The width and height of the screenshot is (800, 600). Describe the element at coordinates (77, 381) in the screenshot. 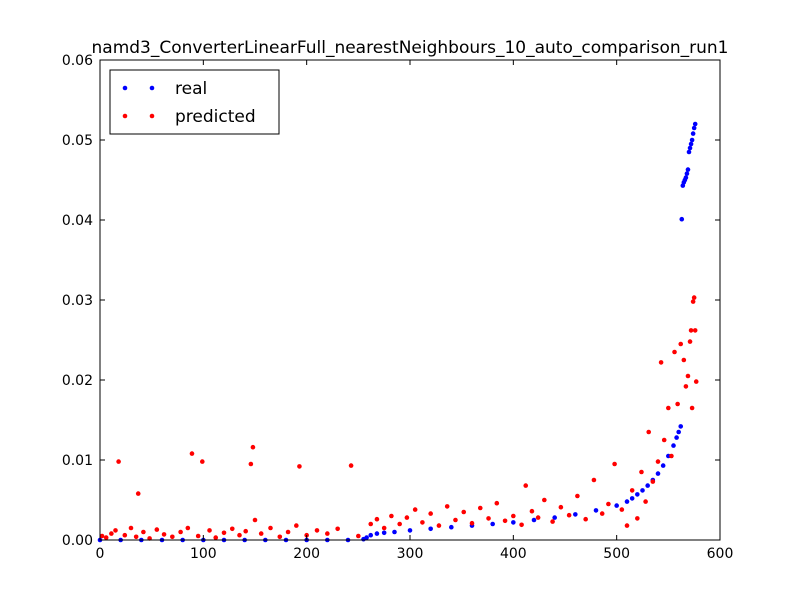

I see `y-tick-label: 0.02` at that location.